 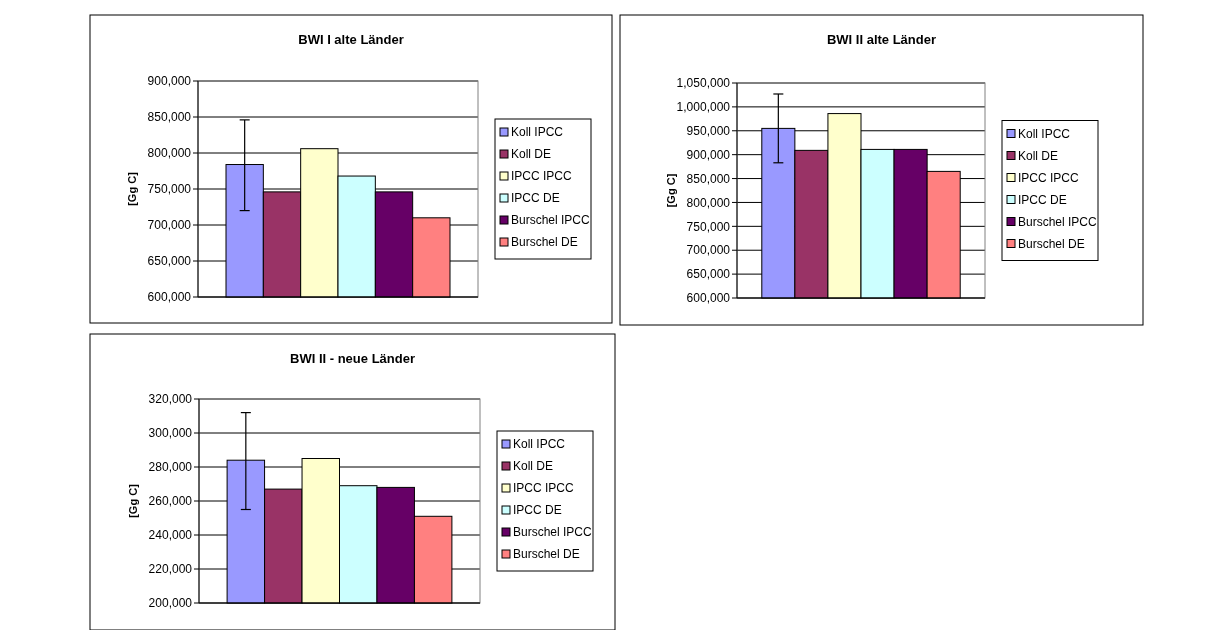 What do you see at coordinates (170, 603) in the screenshot?
I see `y-tick-label: 200,000` at bounding box center [170, 603].